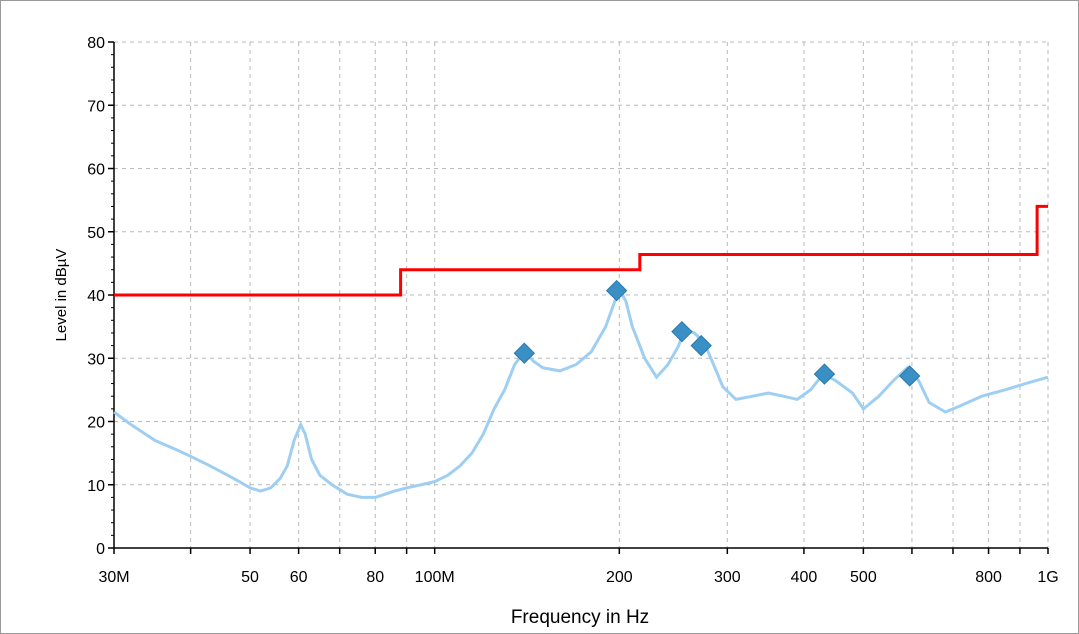 This screenshot has width=1079, height=634. Describe the element at coordinates (96, 486) in the screenshot. I see `y-tick-label: 10` at that location.